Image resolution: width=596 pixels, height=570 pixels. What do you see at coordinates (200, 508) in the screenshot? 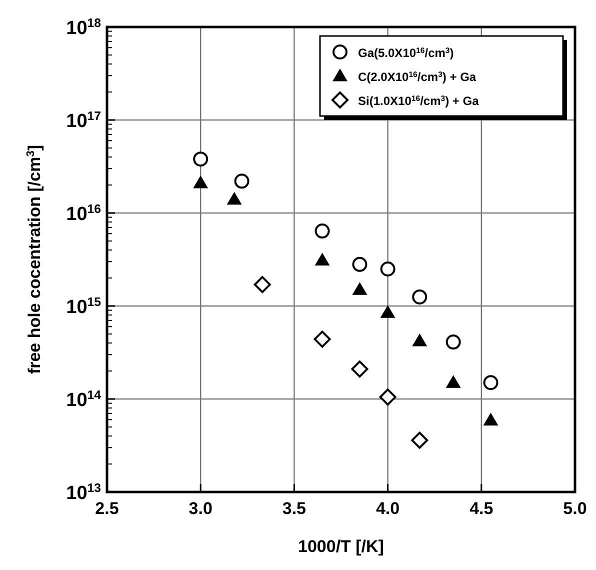
I see `x-tick-label: 3.0` at bounding box center [200, 508].